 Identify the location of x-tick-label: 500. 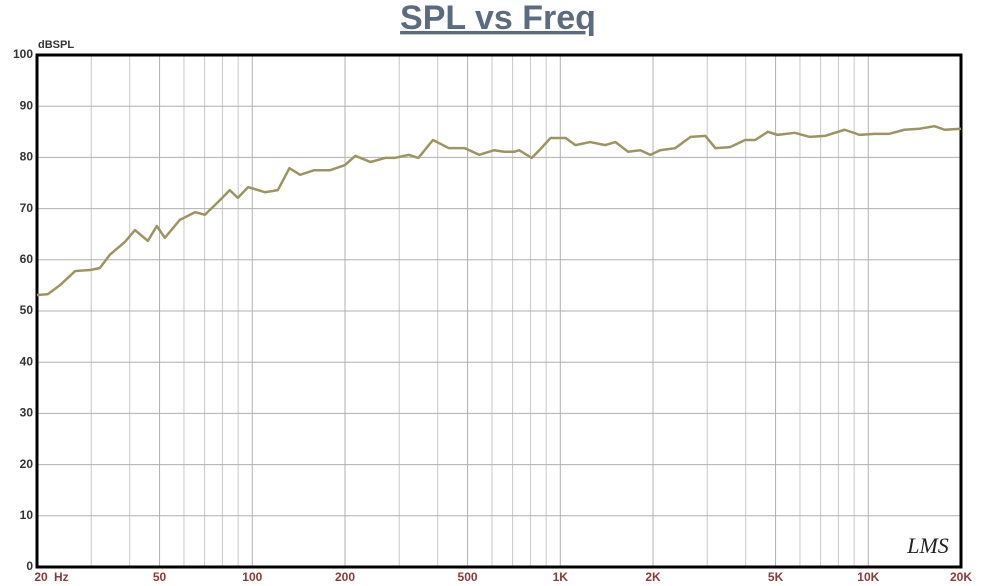
(468, 577).